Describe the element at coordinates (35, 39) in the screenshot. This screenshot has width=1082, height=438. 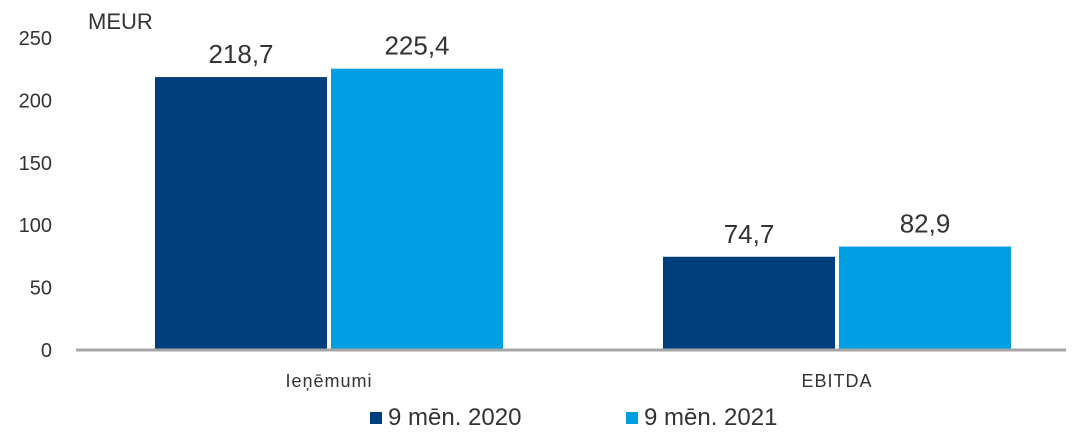
I see `y-tick-label: 250` at that location.